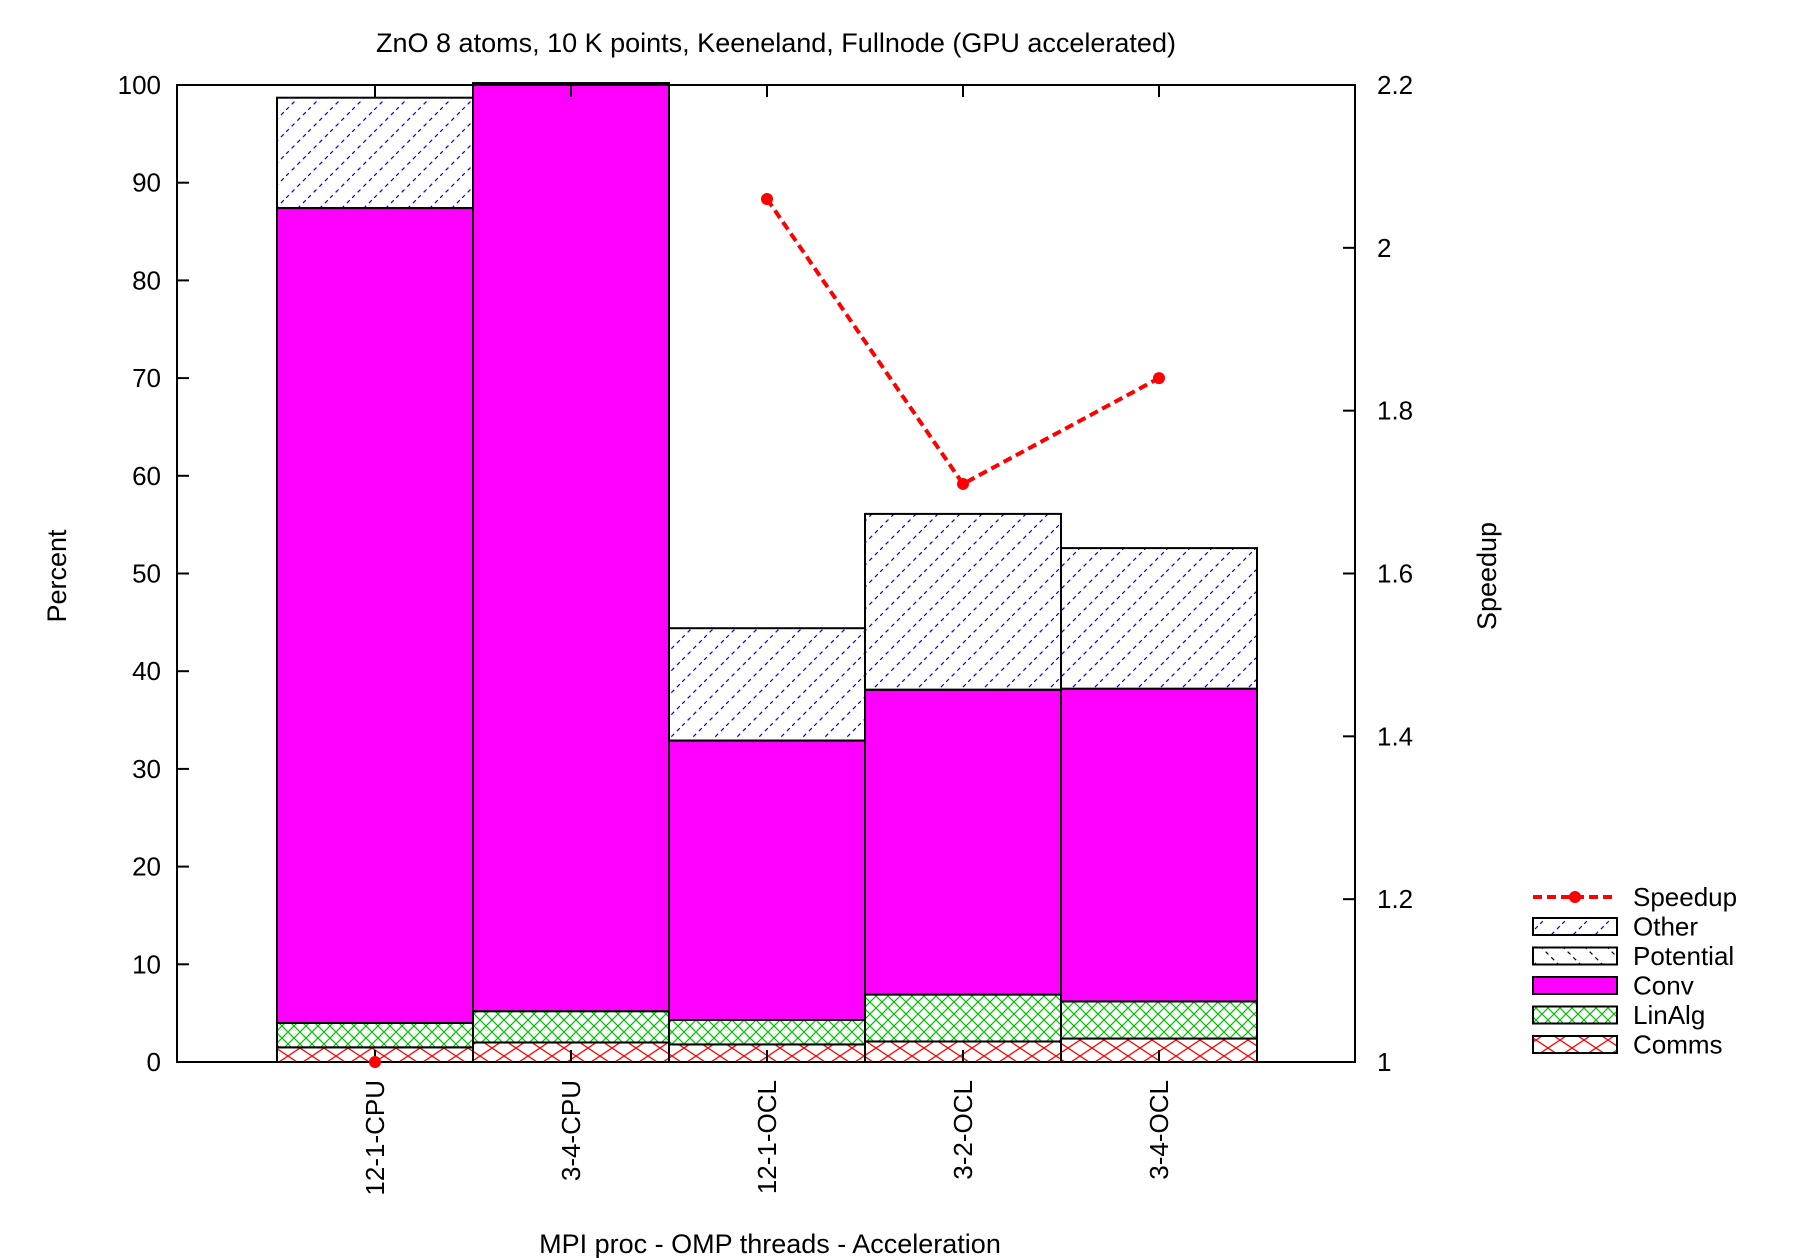  What do you see at coordinates (1395, 574) in the screenshot?
I see `y2-tick-label: 1.6` at bounding box center [1395, 574].